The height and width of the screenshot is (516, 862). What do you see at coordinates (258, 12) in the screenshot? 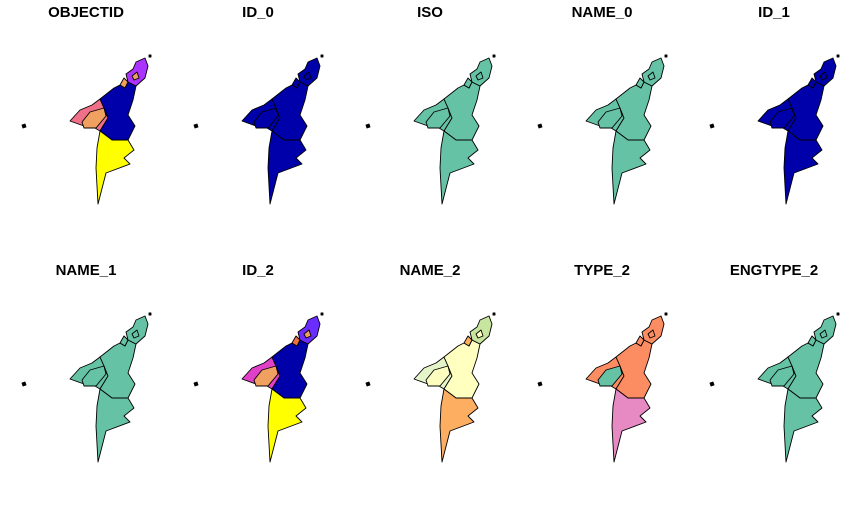
I see `panel-title: ID_0` at bounding box center [258, 12].